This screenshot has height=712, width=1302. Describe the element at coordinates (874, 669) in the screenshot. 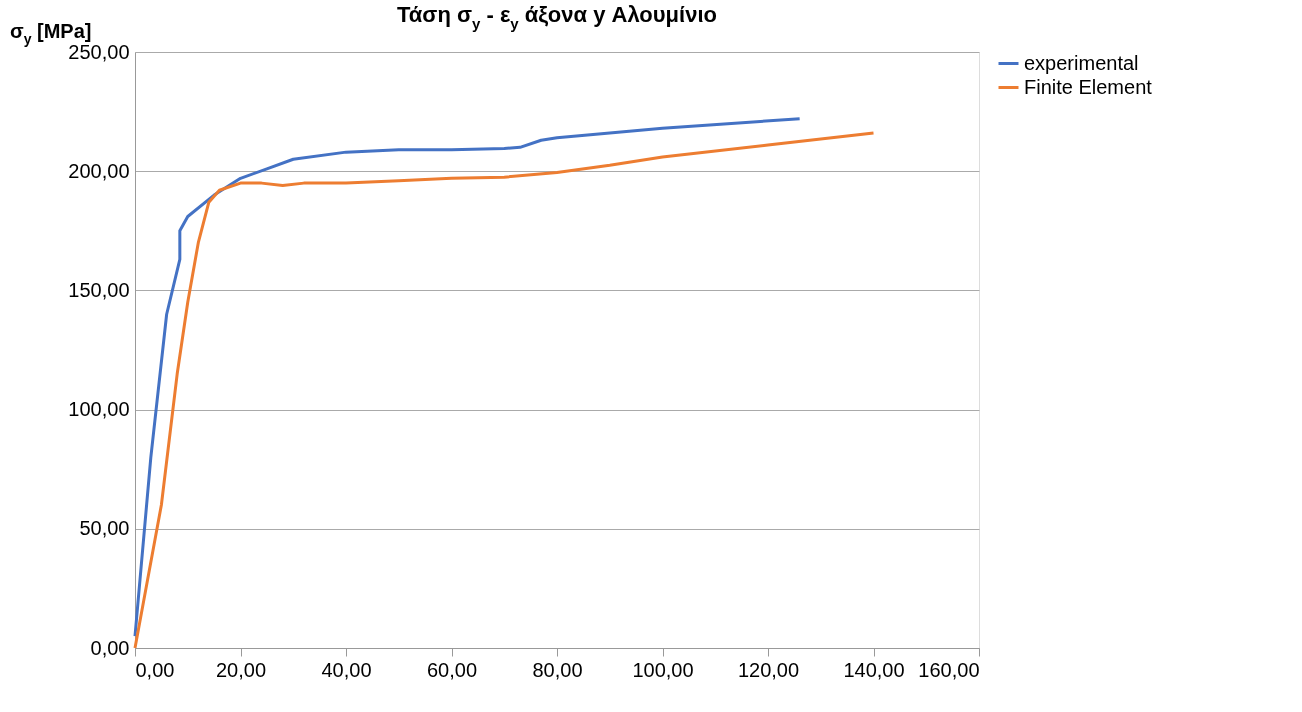

I see `x-tick-label: 140,00` at that location.